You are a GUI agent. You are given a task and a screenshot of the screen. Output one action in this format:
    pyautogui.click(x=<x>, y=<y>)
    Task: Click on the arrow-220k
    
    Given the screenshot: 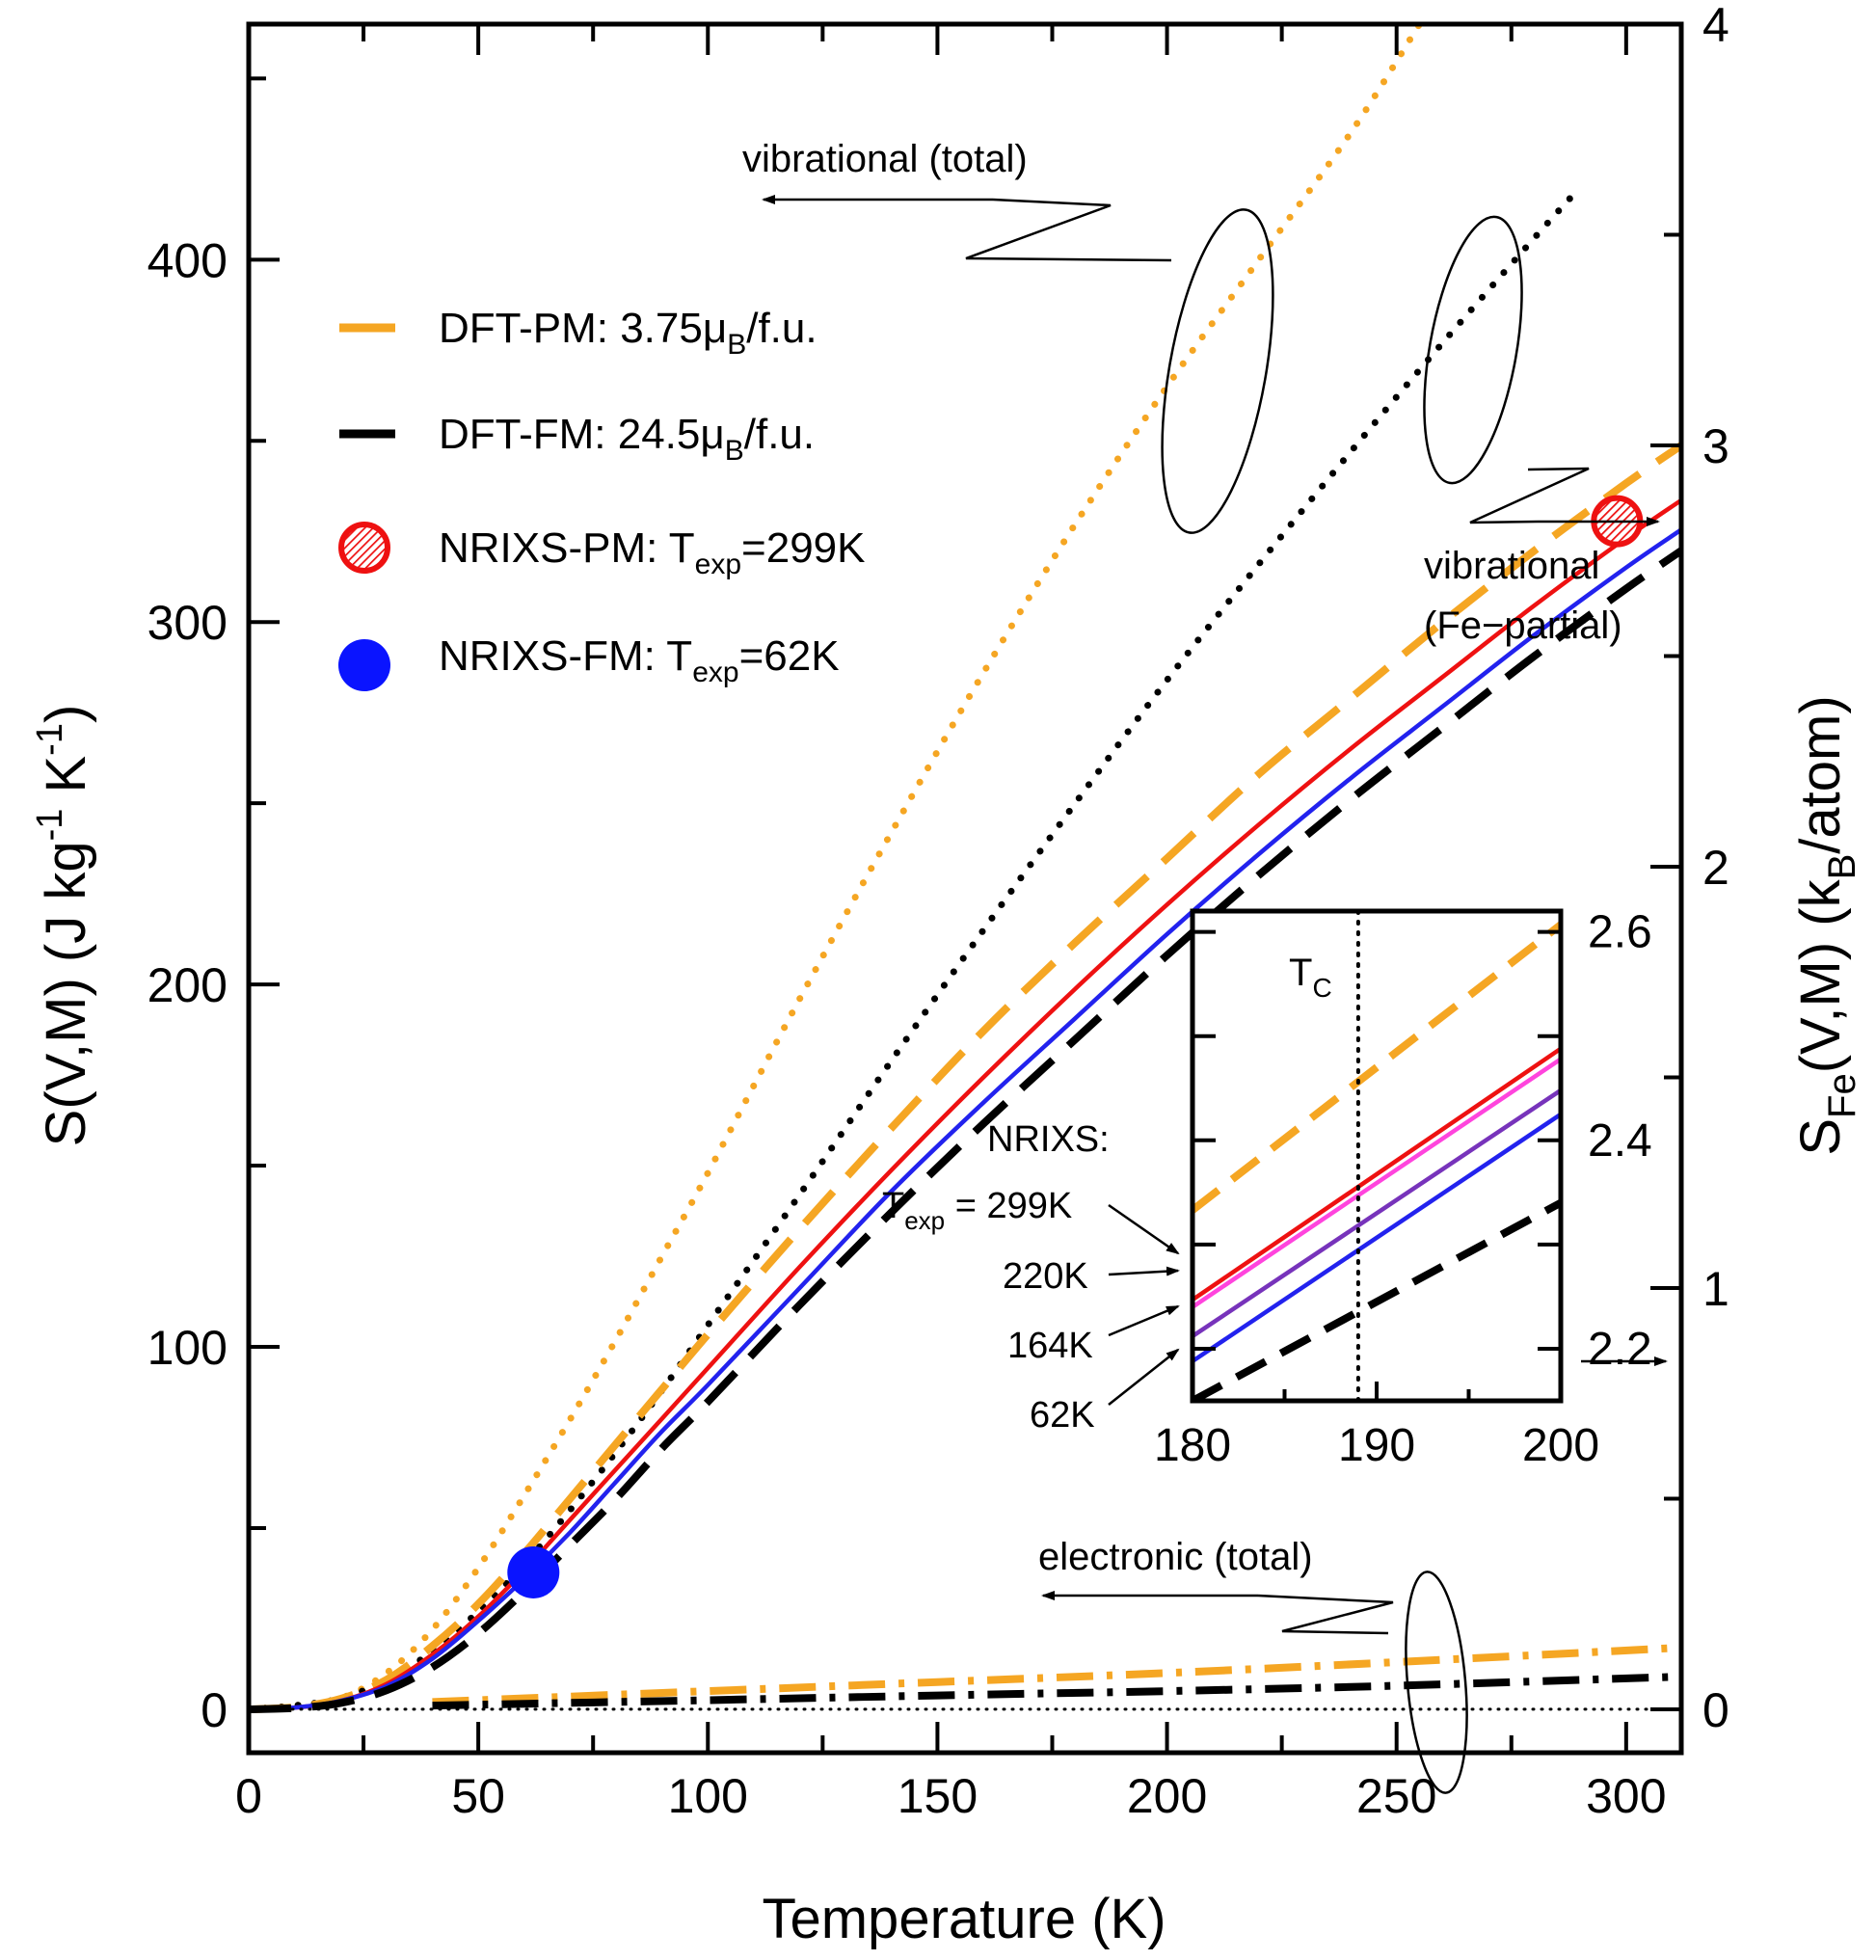 What is the action you would take?
    pyautogui.click(x=1144, y=1271)
    